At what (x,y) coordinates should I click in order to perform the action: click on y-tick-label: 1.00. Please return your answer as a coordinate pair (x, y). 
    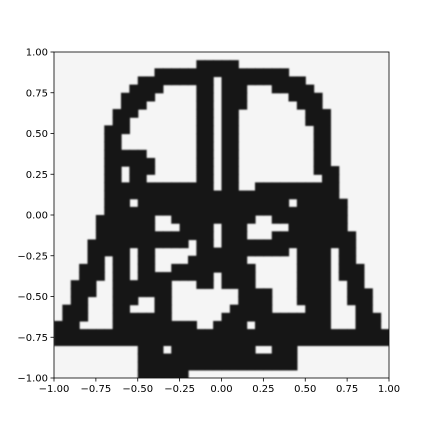
    Looking at the image, I should click on (37, 53).